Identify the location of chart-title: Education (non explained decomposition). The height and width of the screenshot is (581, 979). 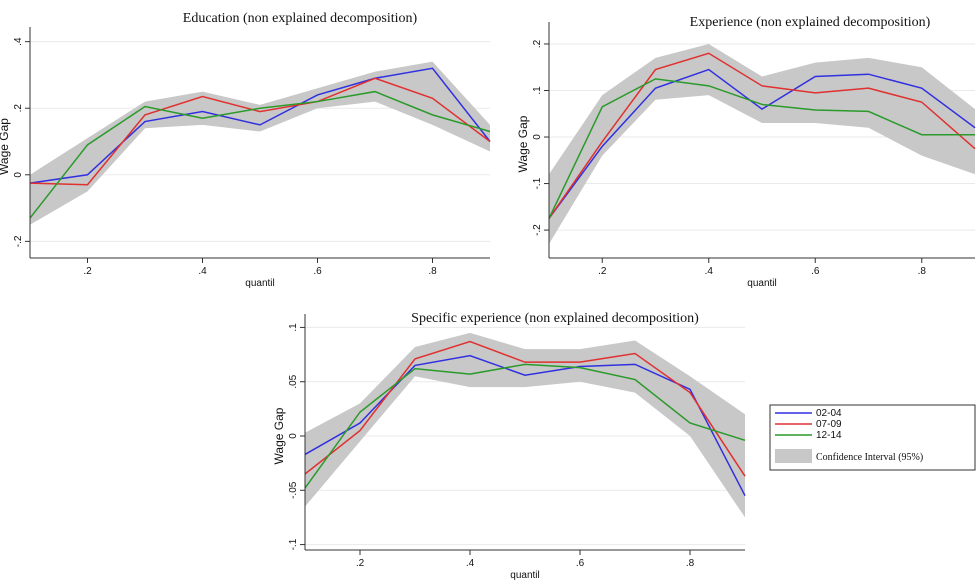
(300, 18).